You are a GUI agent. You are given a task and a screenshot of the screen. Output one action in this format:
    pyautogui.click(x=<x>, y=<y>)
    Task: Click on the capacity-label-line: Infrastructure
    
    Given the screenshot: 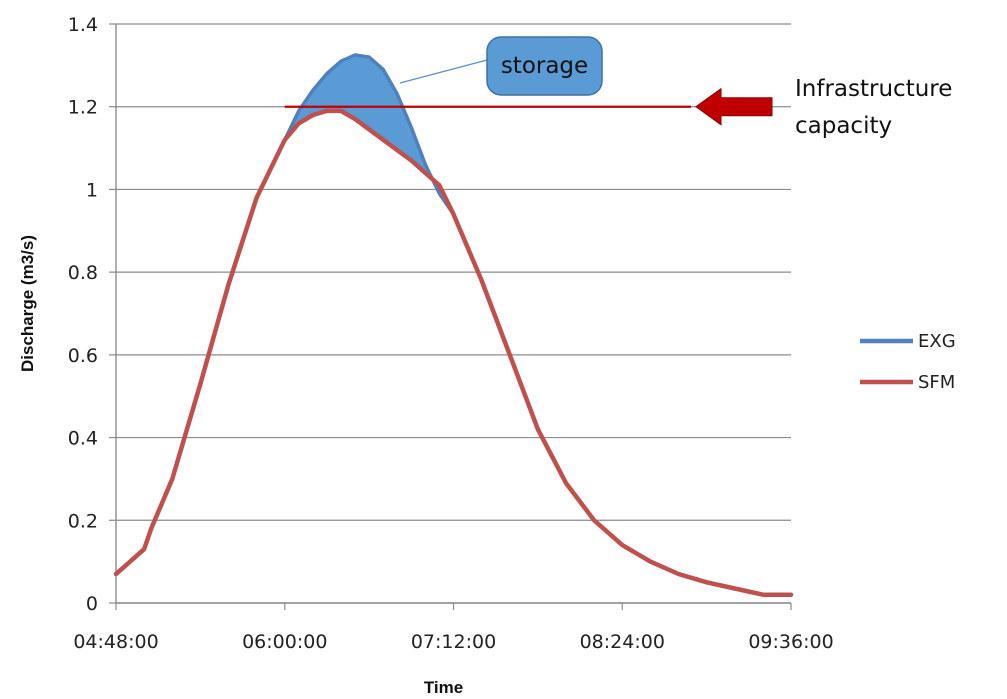 What is the action you would take?
    pyautogui.click(x=873, y=89)
    